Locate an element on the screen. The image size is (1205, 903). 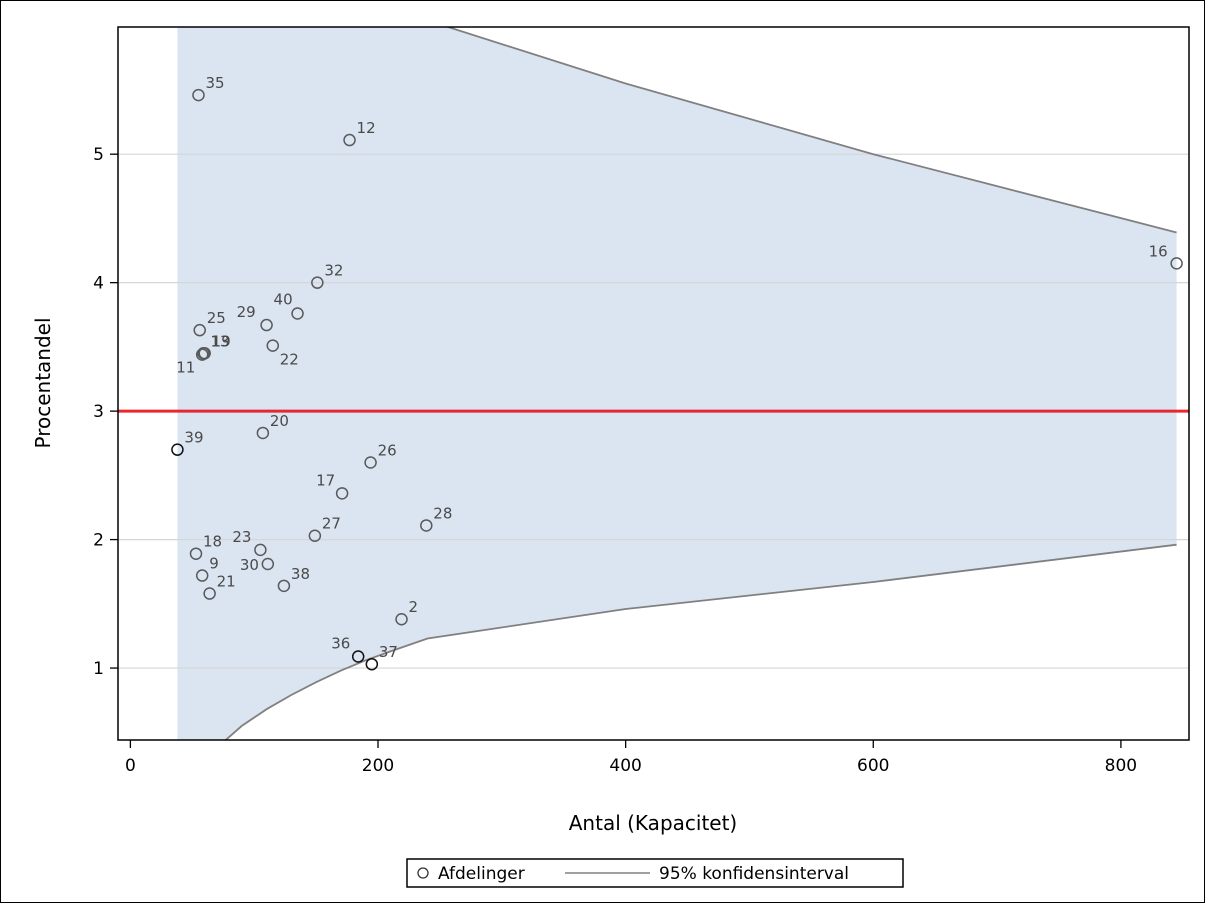
y-axis-title: Procentandel is located at coordinates (43, 382).